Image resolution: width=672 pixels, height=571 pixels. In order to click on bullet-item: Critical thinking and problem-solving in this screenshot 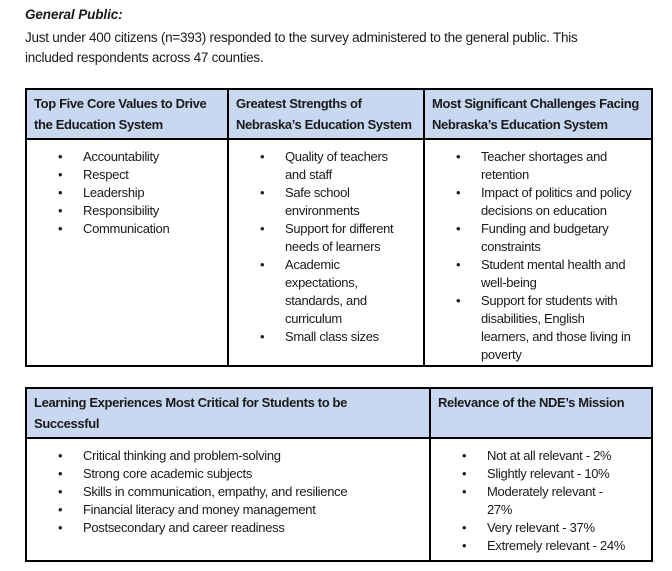, I will do `click(227, 456)`.